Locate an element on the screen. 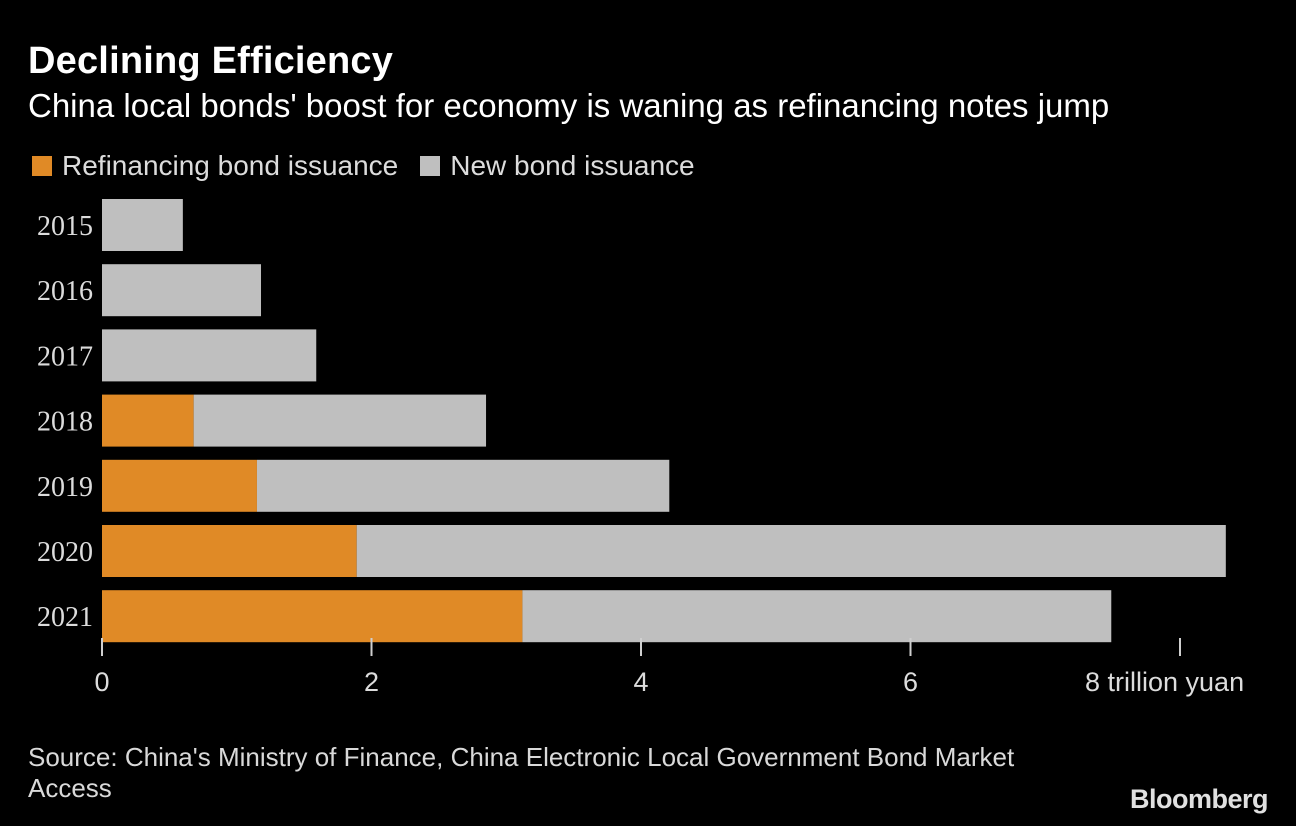 Image resolution: width=1296 pixels, height=826 pixels. tick-label-6: 6 is located at coordinates (910, 682).